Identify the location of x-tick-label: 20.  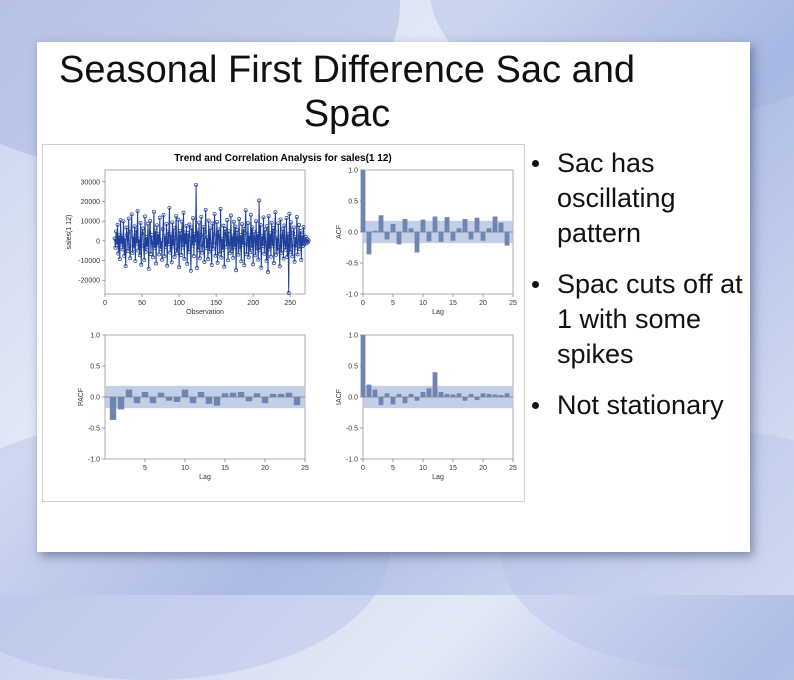
(483, 303).